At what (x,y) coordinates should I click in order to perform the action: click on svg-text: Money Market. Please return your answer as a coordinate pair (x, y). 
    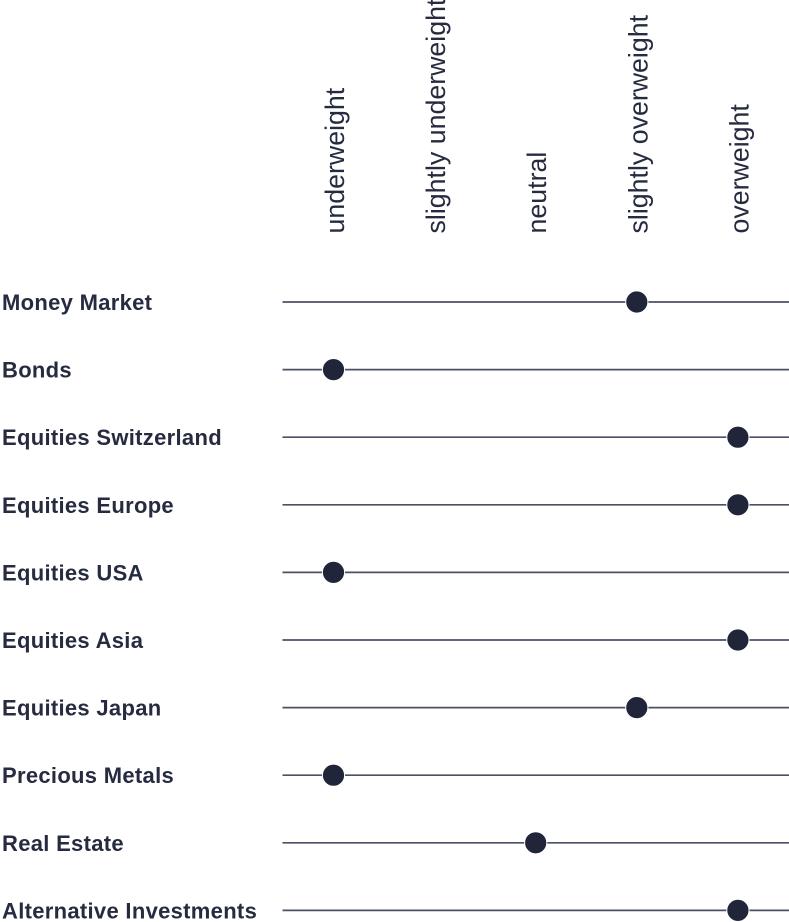
    Looking at the image, I should click on (77, 302).